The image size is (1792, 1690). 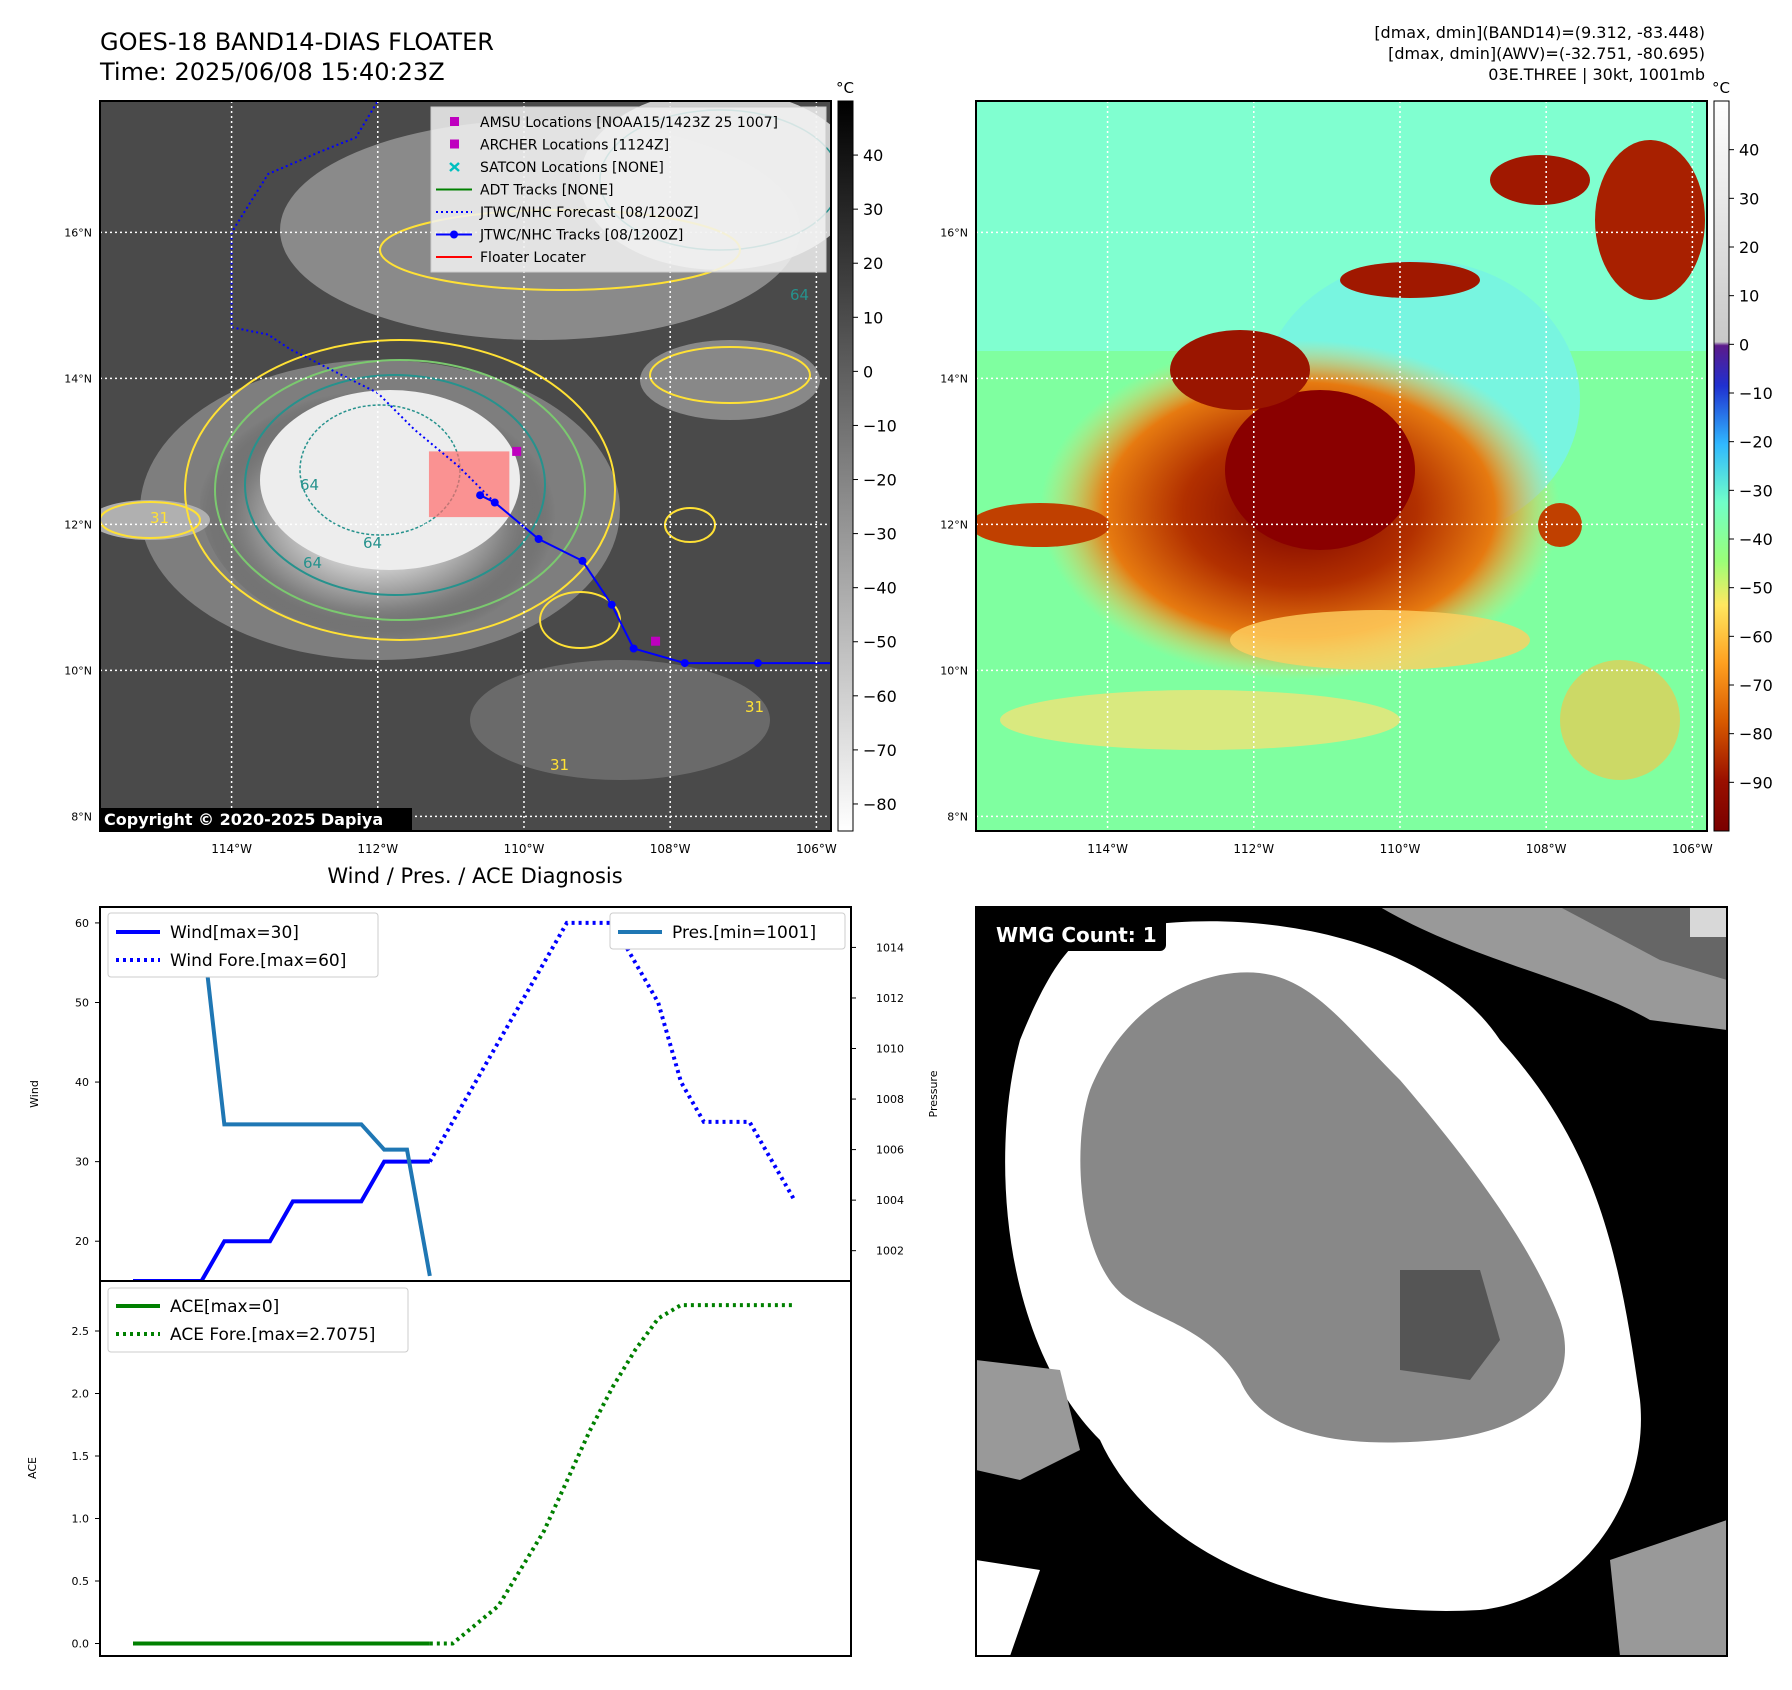 I want to click on ace-legend-label: ACE[max=0], so click(x=224, y=1307).